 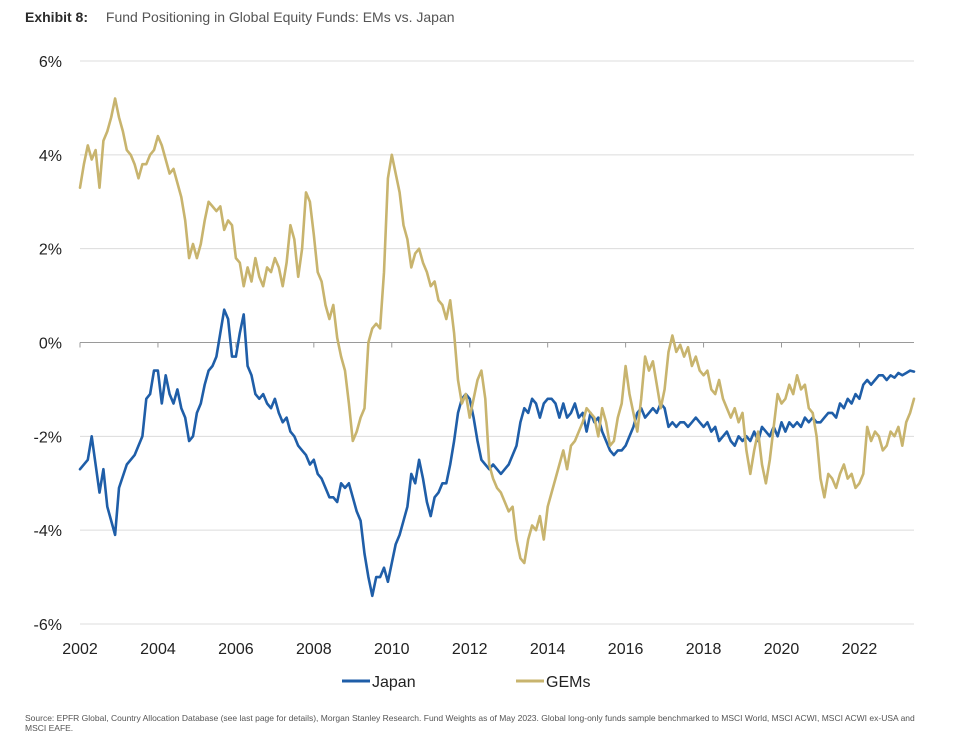 I want to click on y-axis-ticks: 6% 4% 2% 0% -2% -4% -6%, so click(x=48, y=344).